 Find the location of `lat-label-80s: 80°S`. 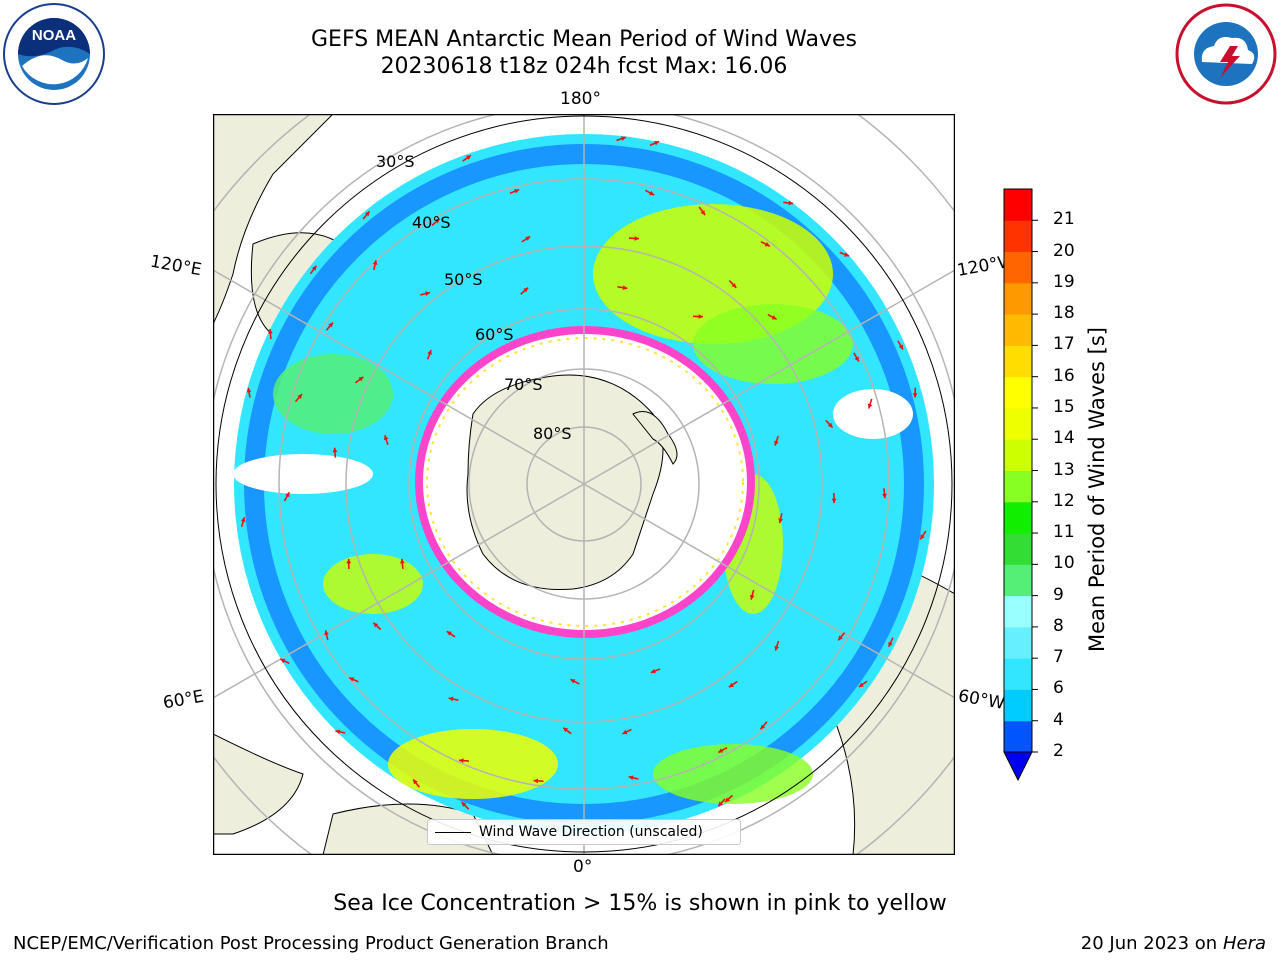

lat-label-80s: 80°S is located at coordinates (552, 433).